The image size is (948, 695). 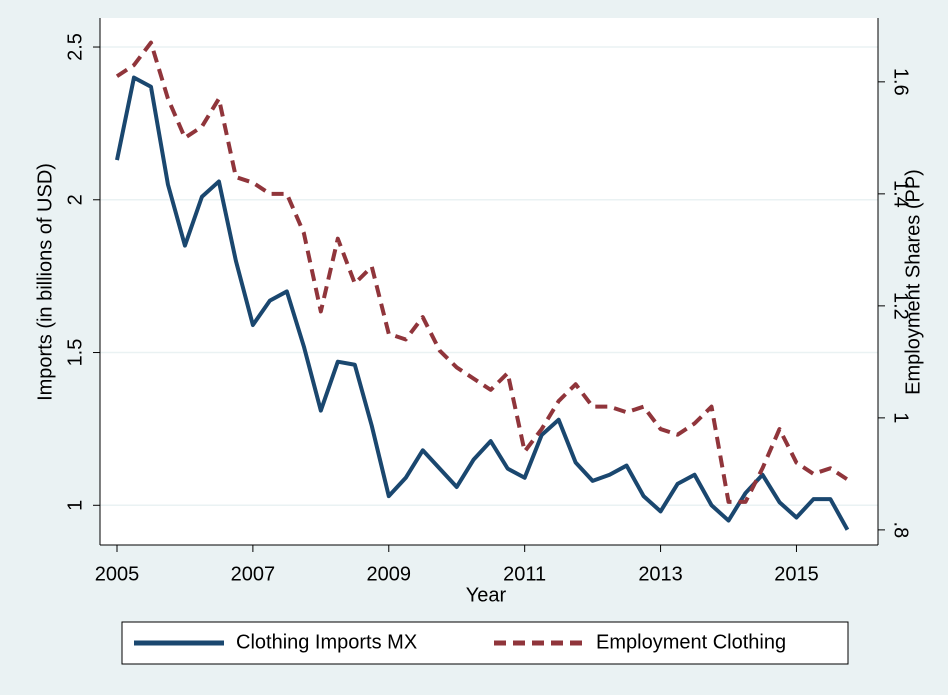 What do you see at coordinates (901, 82) in the screenshot?
I see `y2-tick-label: 1.6` at bounding box center [901, 82].